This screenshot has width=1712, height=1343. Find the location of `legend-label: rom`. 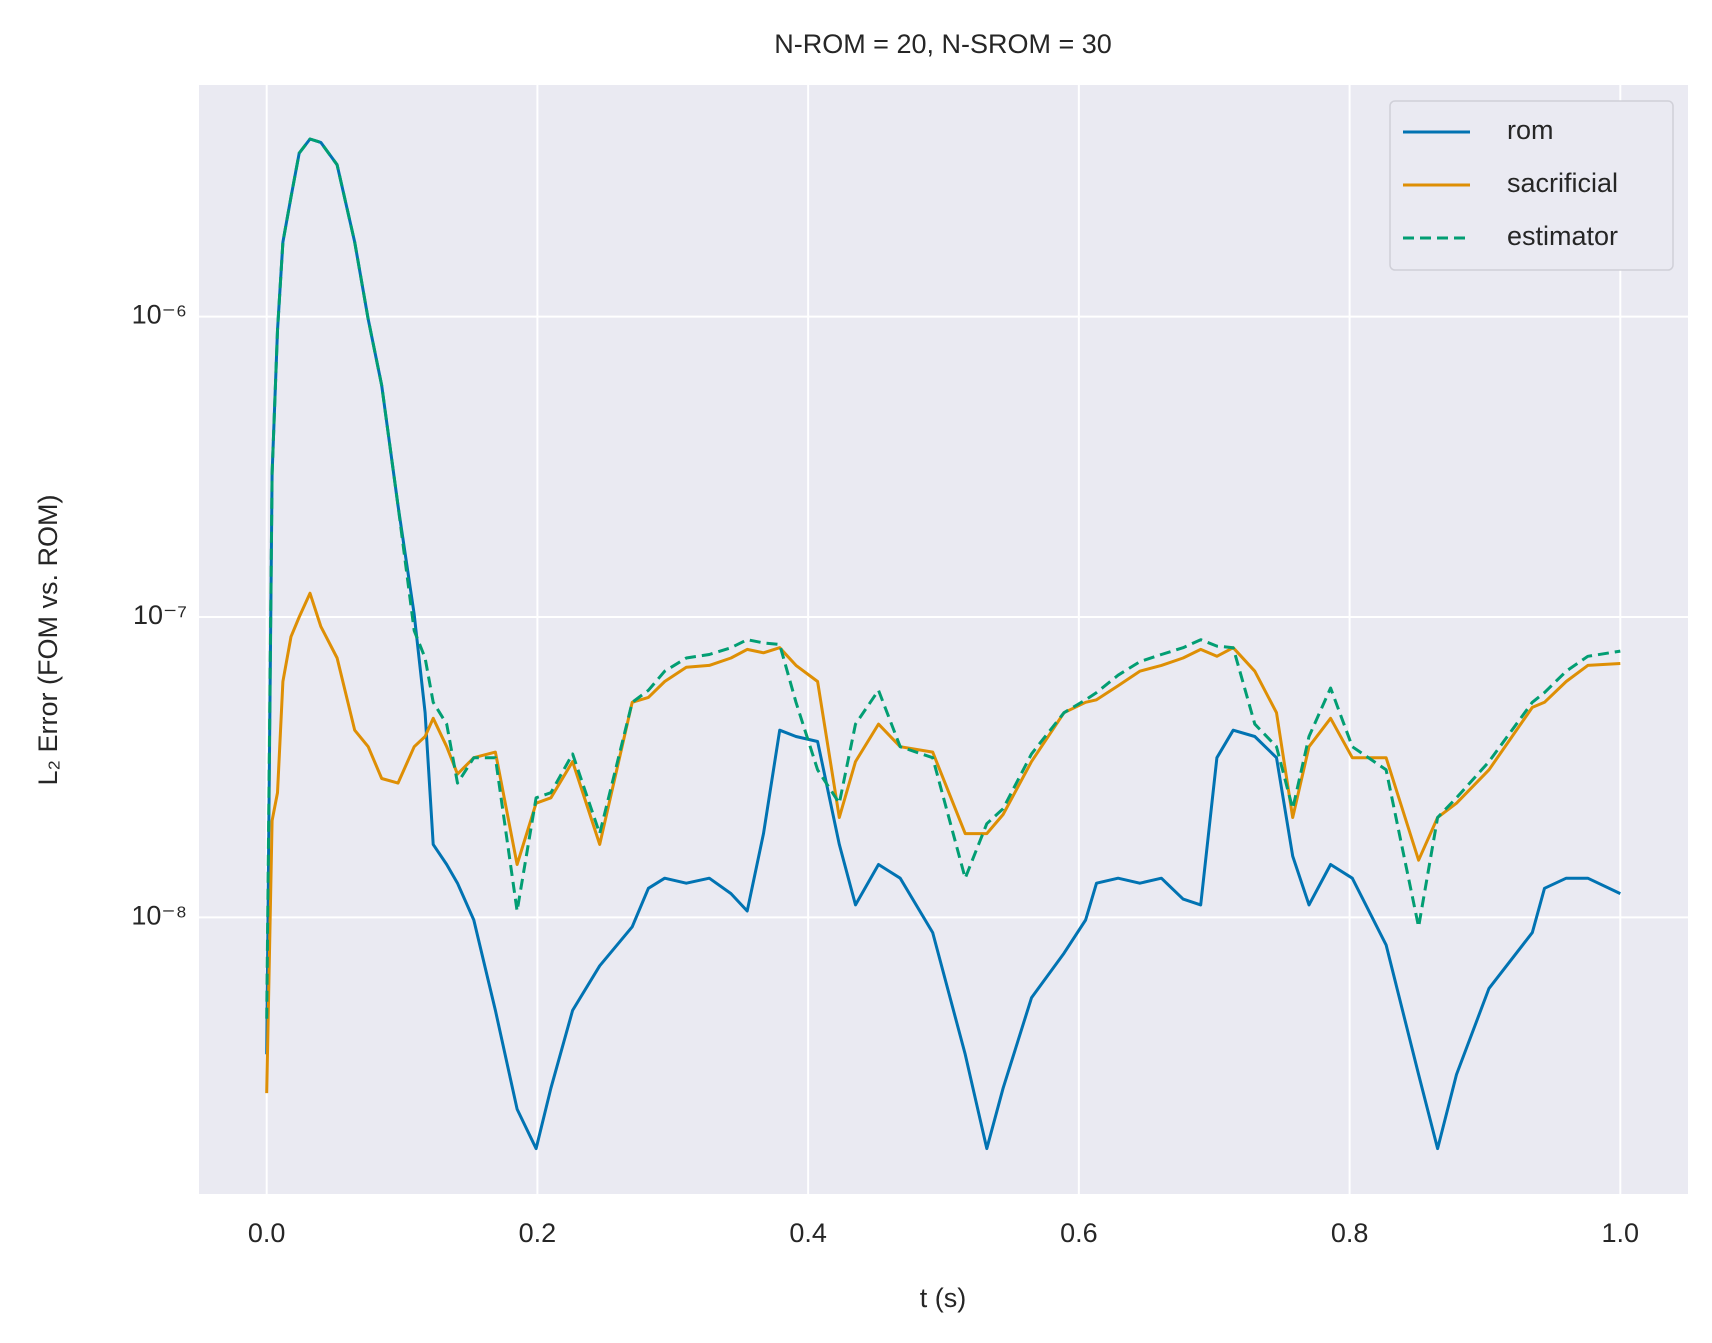

legend-label: rom is located at coordinates (1530, 130).